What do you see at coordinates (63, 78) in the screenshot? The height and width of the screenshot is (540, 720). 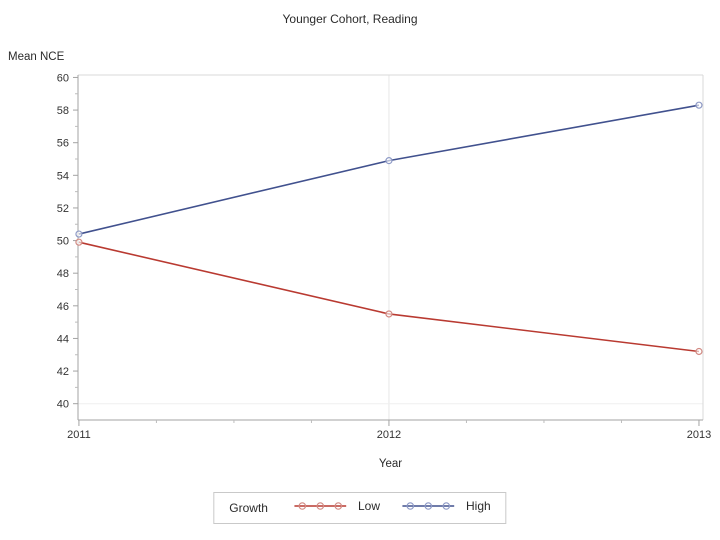 I see `y-tick-label: 60` at bounding box center [63, 78].